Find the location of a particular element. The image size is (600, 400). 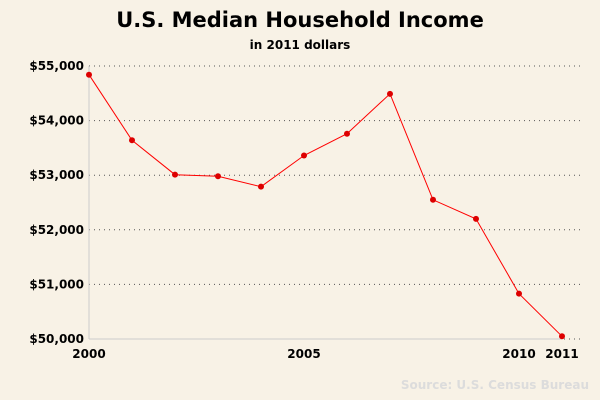

x-tick-label: 2005 is located at coordinates (303, 354).